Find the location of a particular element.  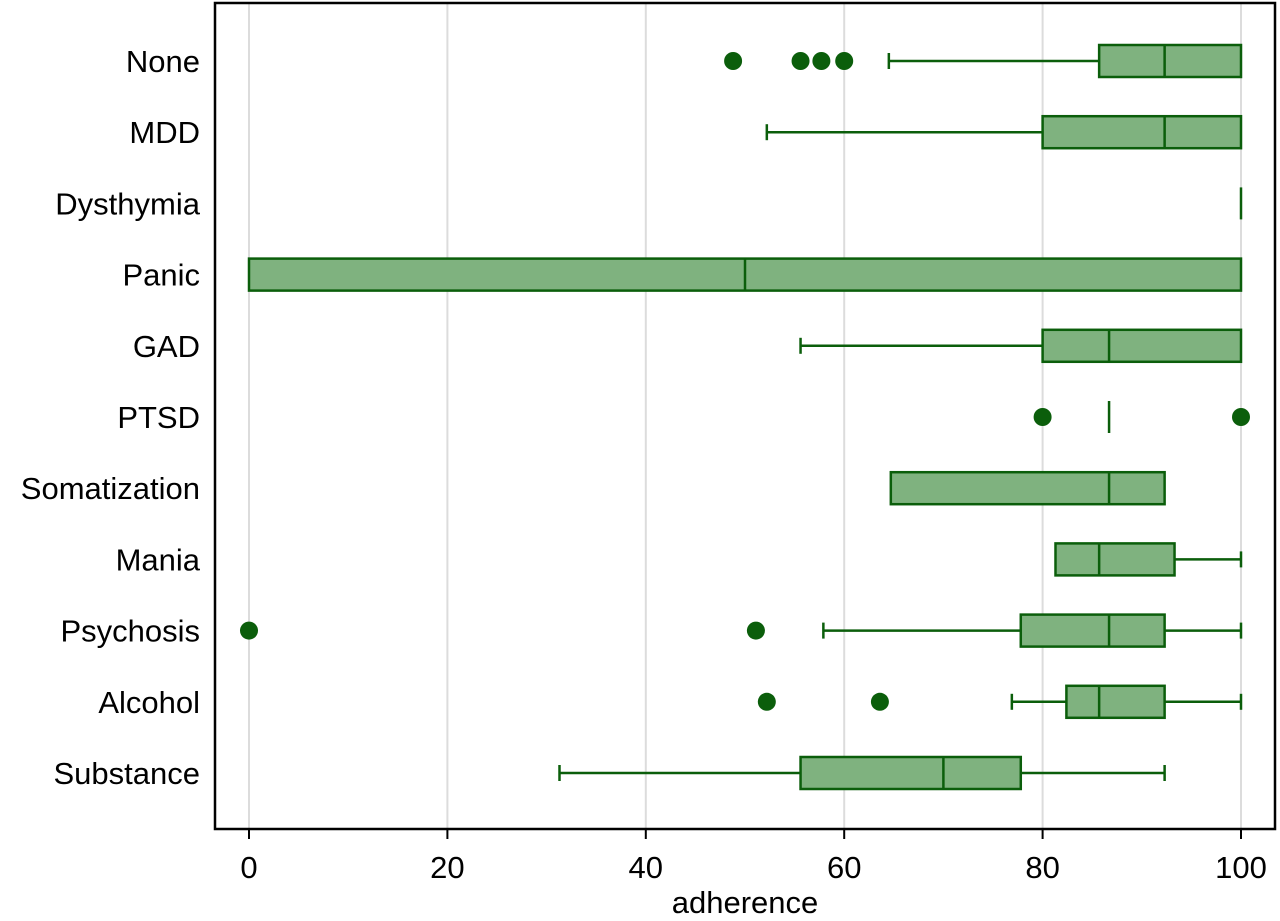

box-mania is located at coordinates (1148, 559).